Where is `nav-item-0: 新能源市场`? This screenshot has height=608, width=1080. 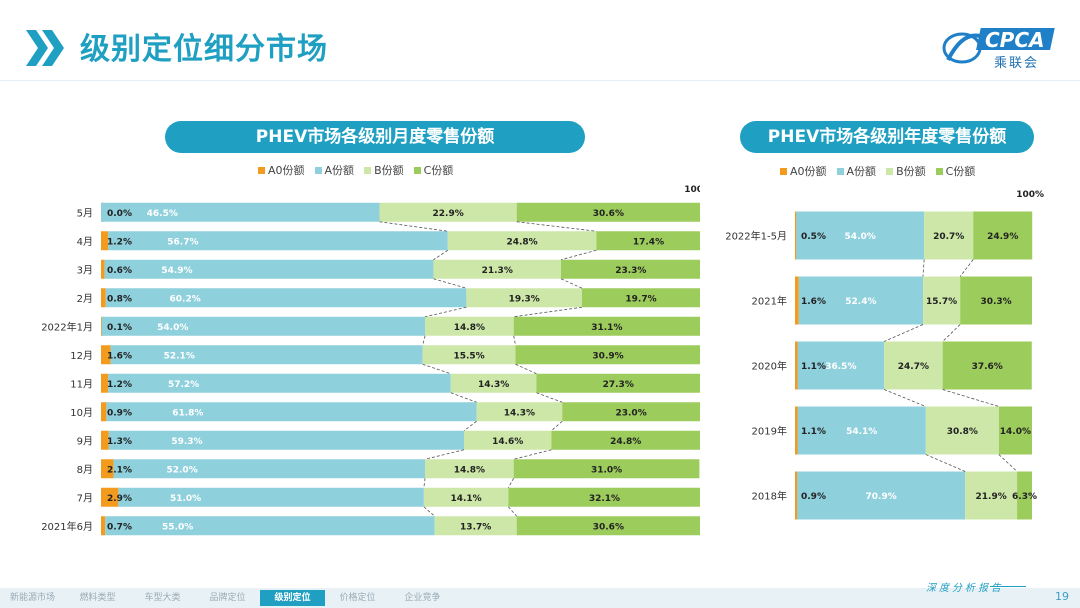 nav-item-0: 新能源市场 is located at coordinates (32, 598).